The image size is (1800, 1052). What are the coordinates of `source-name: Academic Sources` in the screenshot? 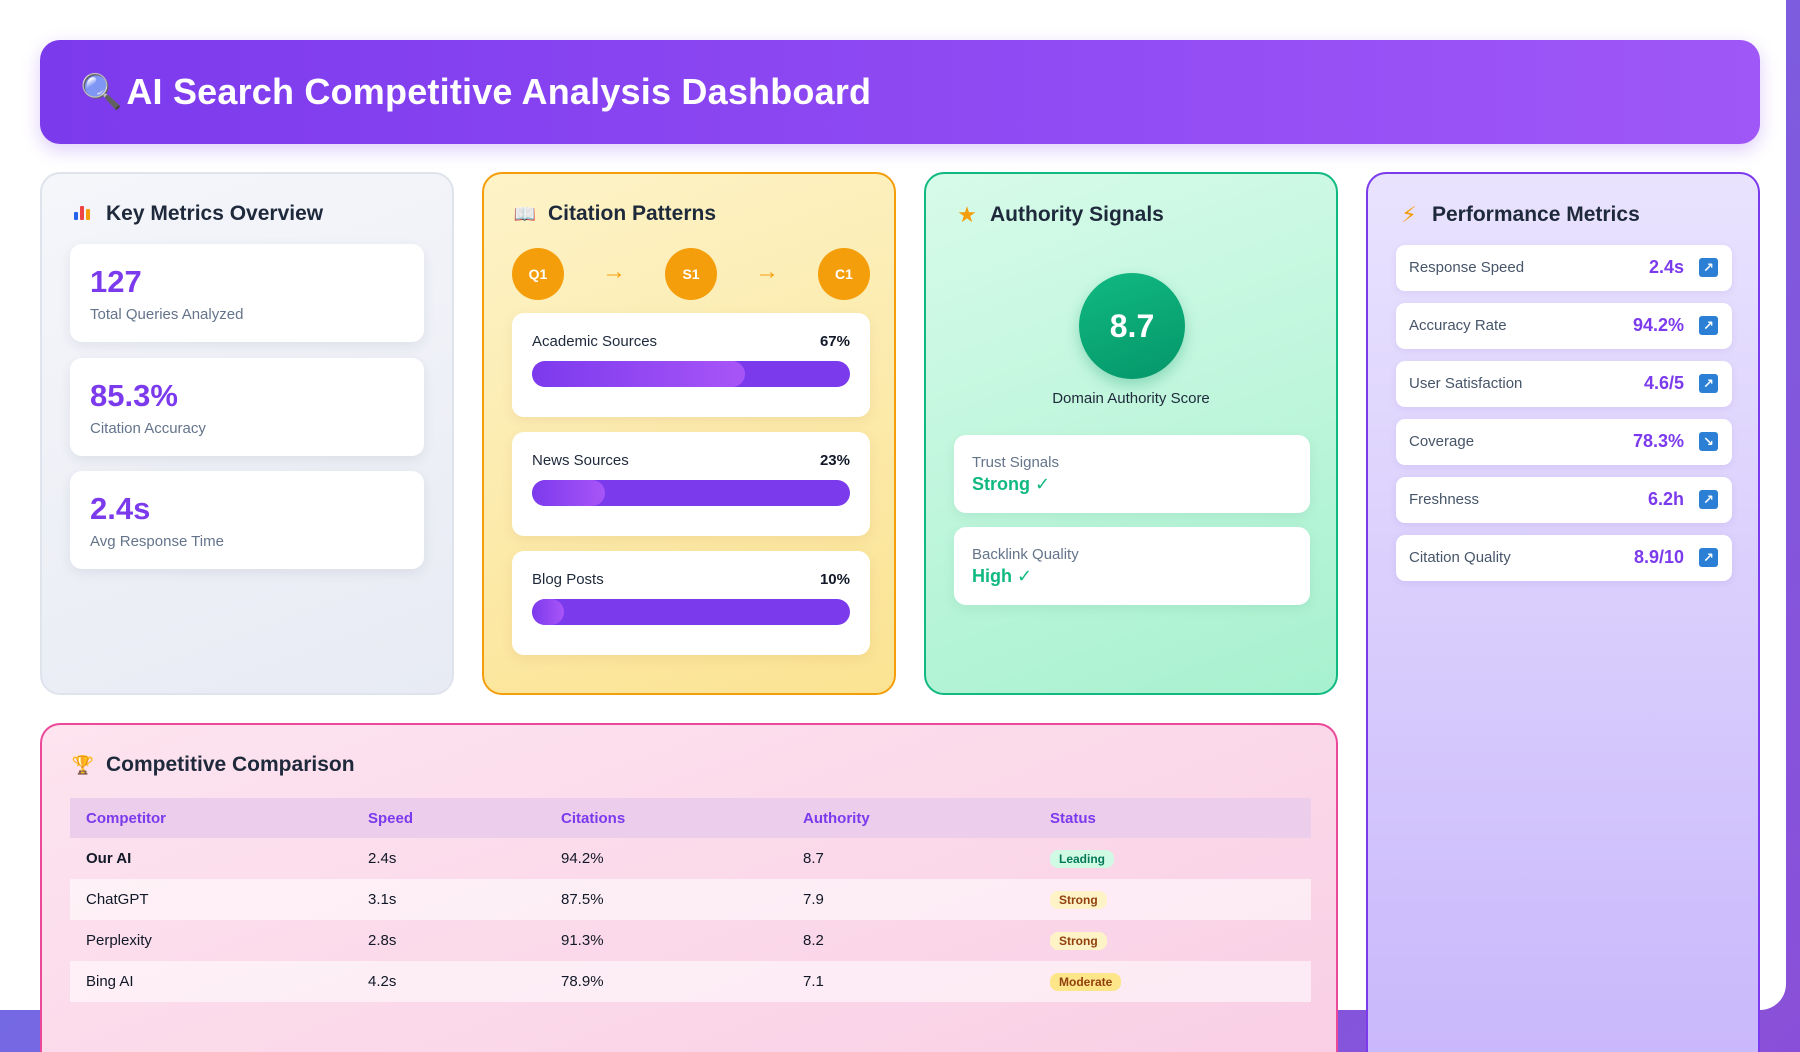 It's located at (595, 341).